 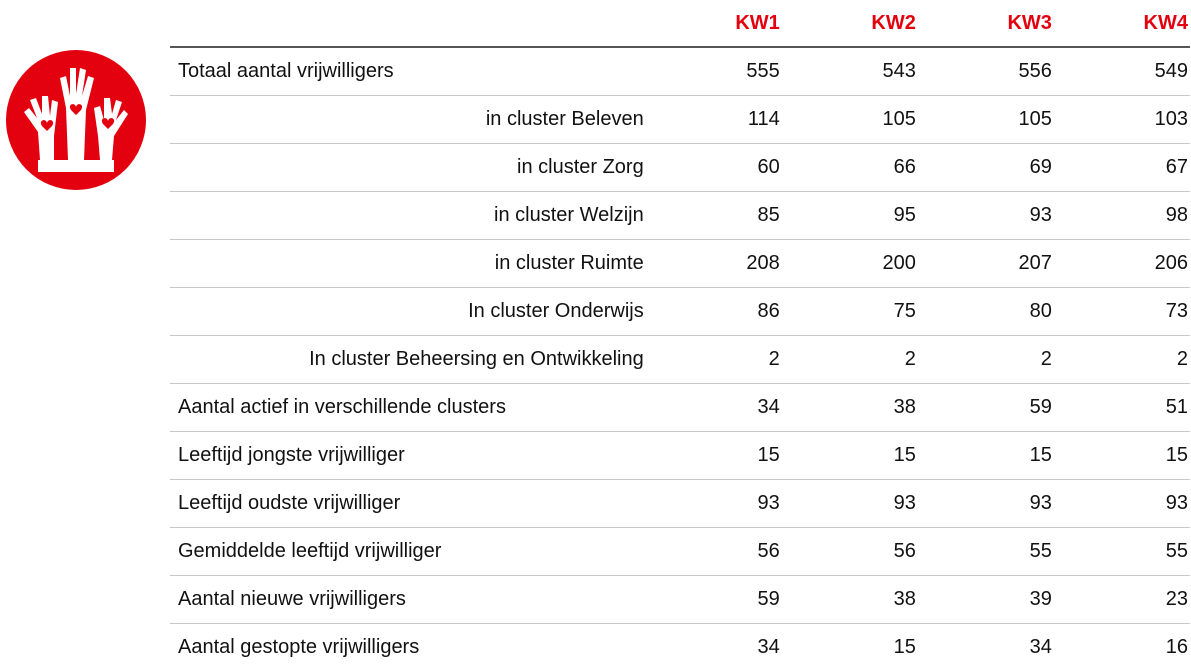 I want to click on cell-value: 555, so click(x=714, y=71).